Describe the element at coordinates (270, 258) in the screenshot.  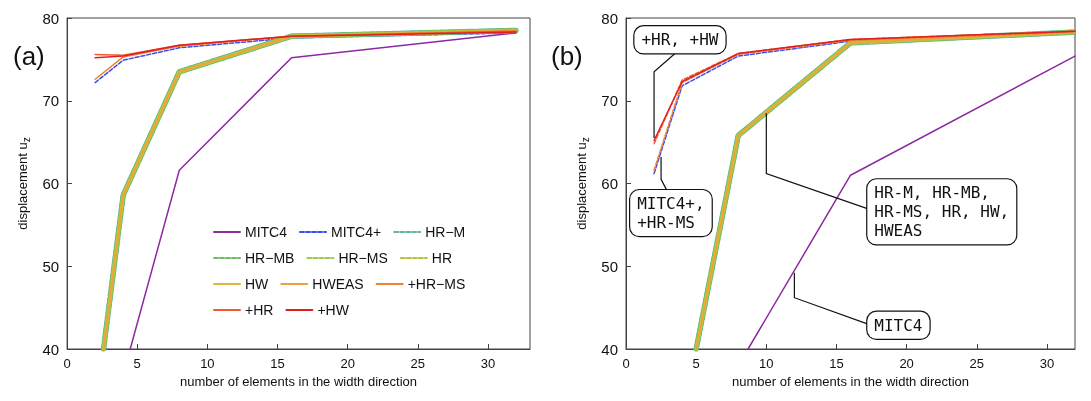
I see `legend-label: HR−MB` at that location.